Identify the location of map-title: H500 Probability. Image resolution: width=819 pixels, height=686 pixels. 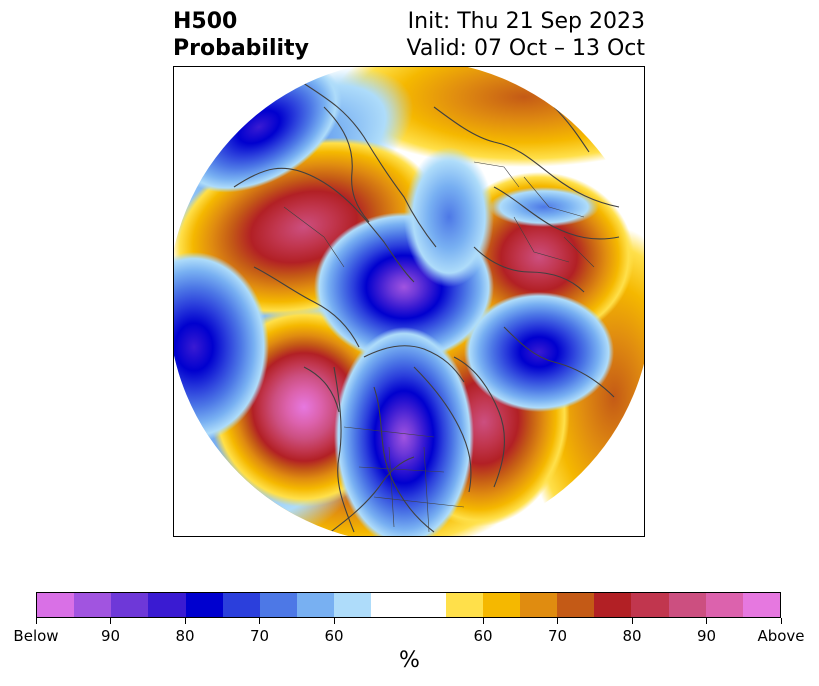
(241, 35).